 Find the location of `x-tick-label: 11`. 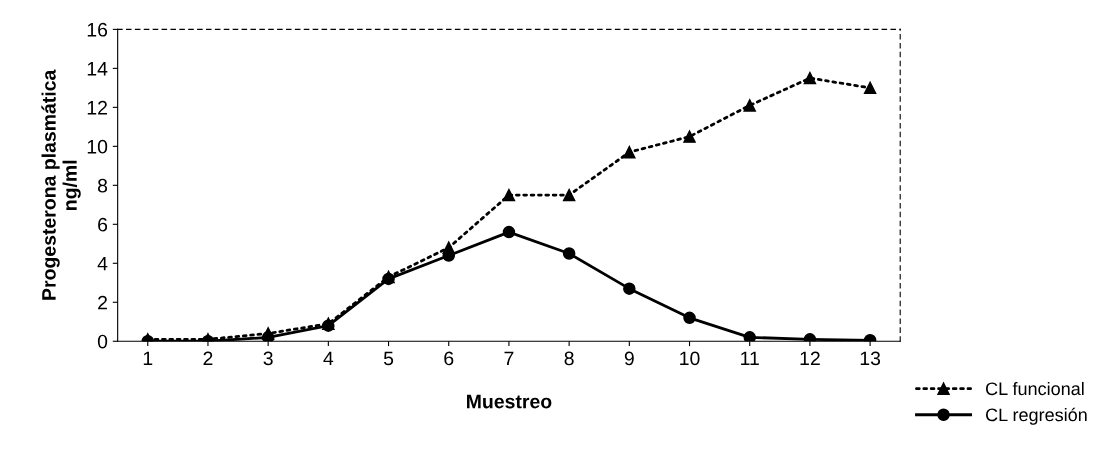

x-tick-label: 11 is located at coordinates (750, 358).